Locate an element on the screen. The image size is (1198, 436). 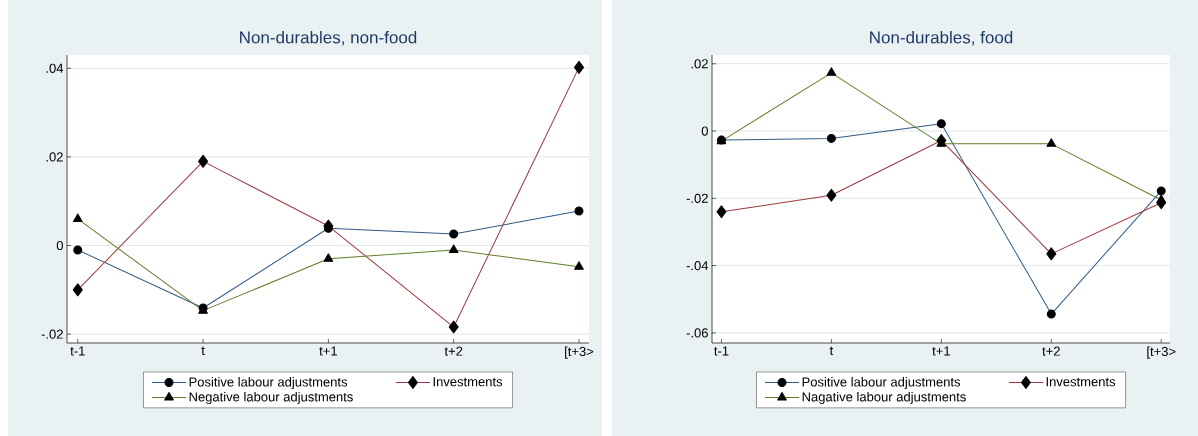
y-tick-label: -.06 is located at coordinates (697, 333).